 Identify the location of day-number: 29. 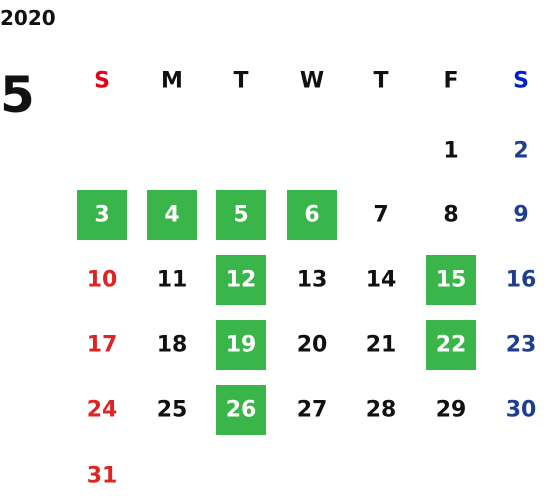
(451, 410).